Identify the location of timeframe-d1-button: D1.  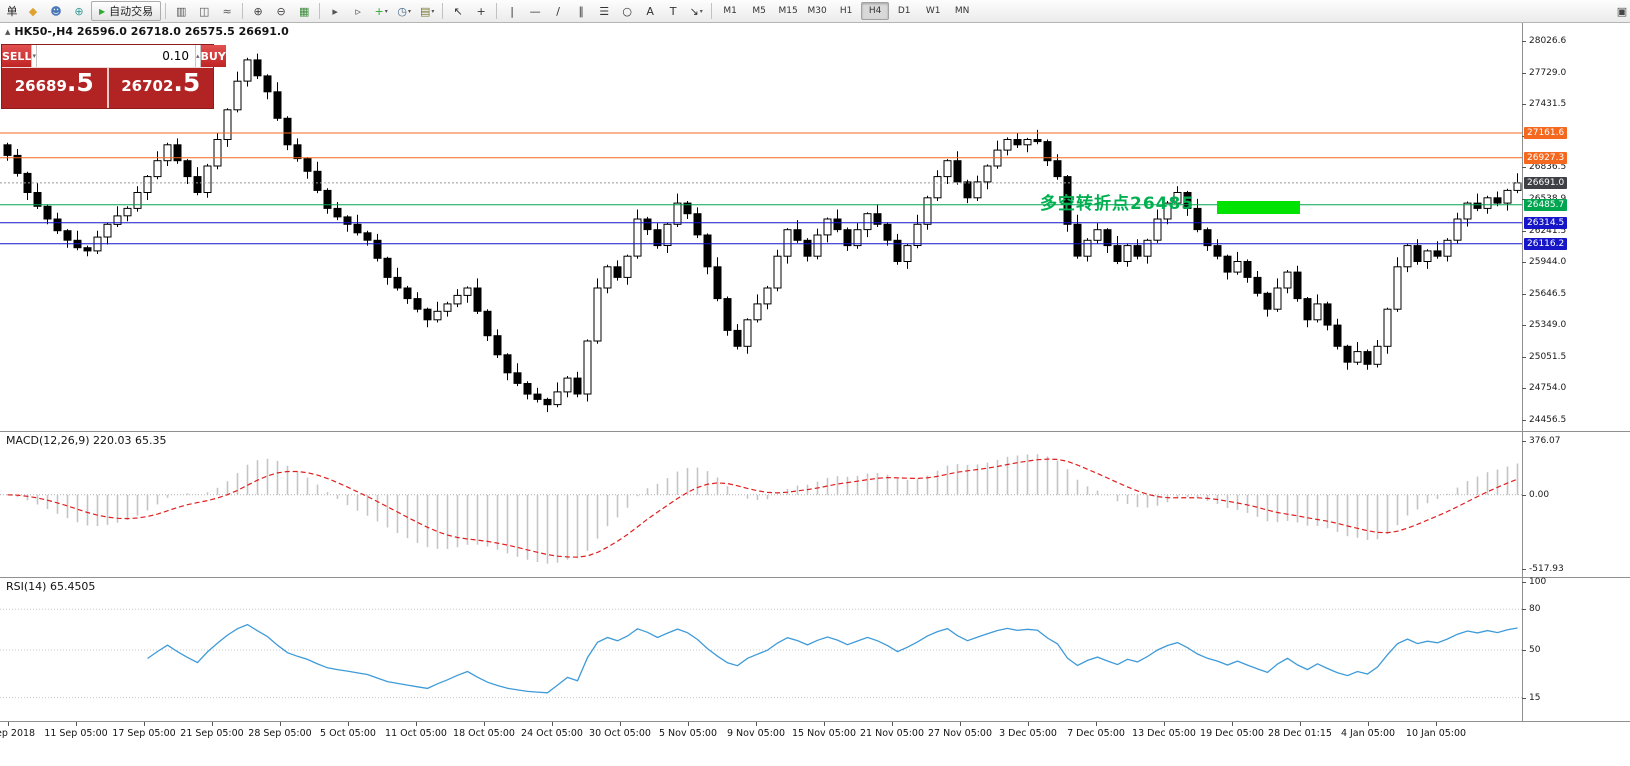
(904, 11).